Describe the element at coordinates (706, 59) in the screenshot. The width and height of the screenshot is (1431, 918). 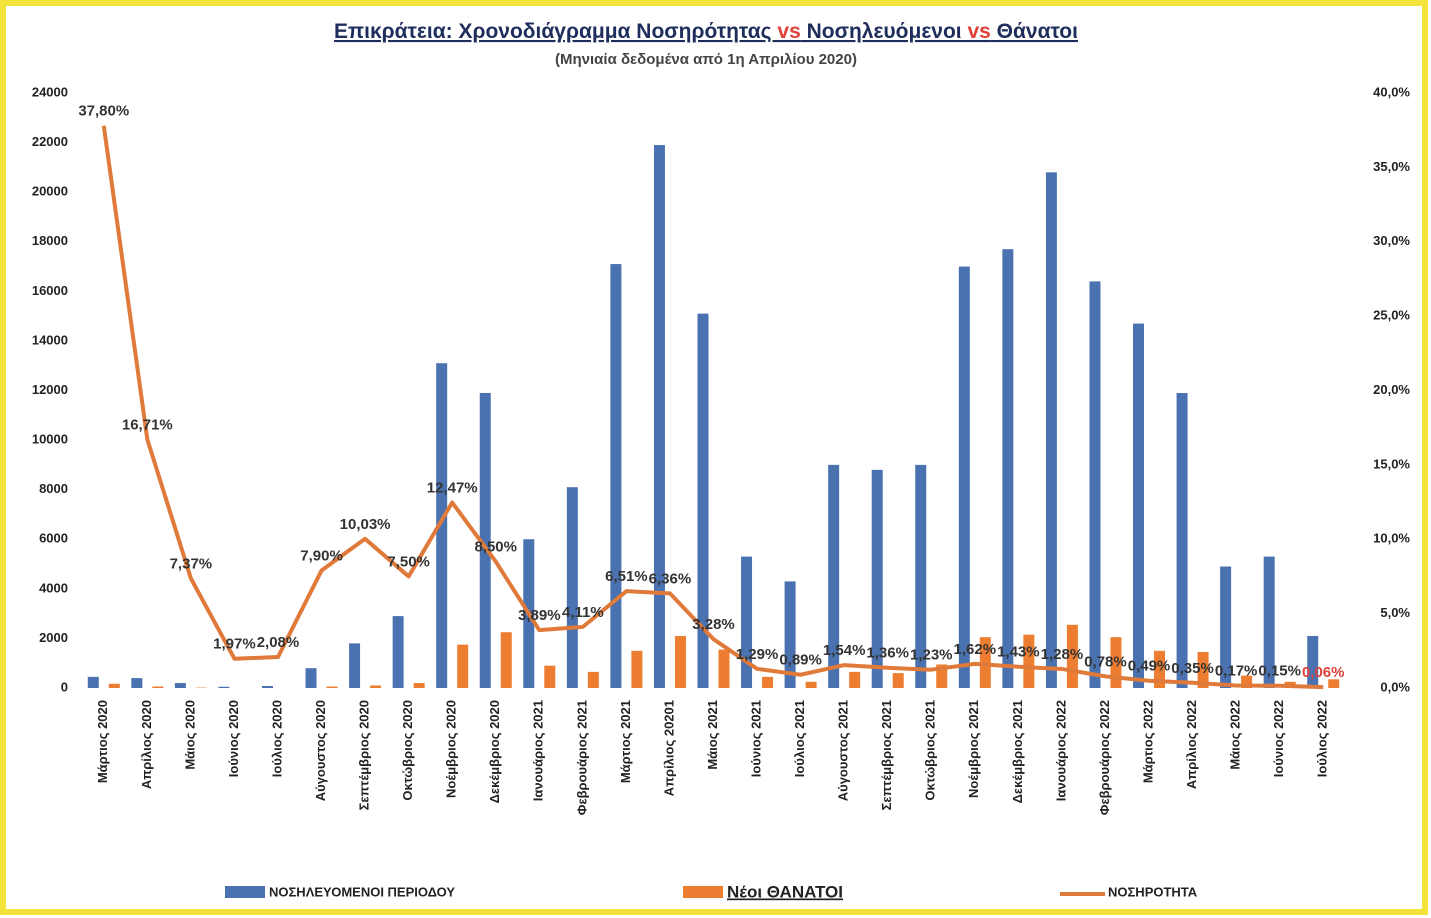
I see `chart-subtitle: (Μηνιαία δεδομένα από 1η Απριλίου 2020)` at that location.